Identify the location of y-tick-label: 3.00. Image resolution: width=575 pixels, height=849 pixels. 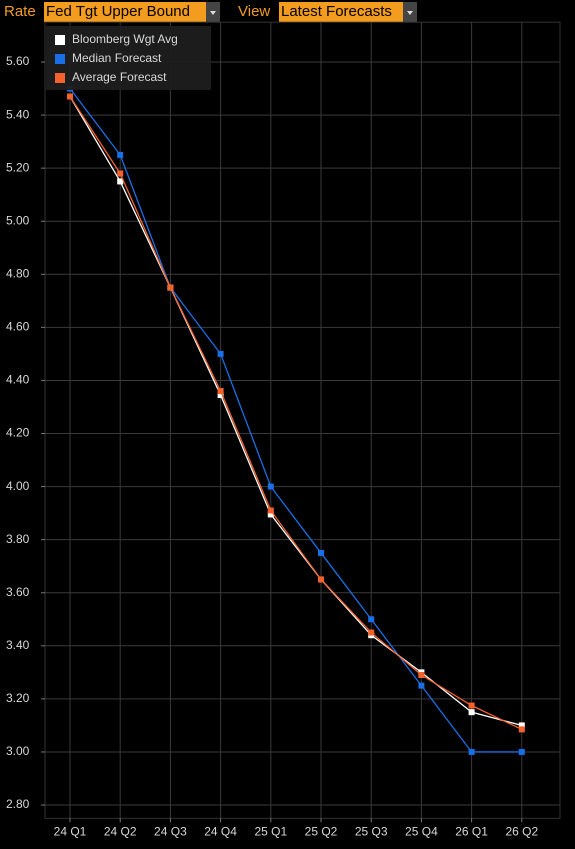
(18, 751).